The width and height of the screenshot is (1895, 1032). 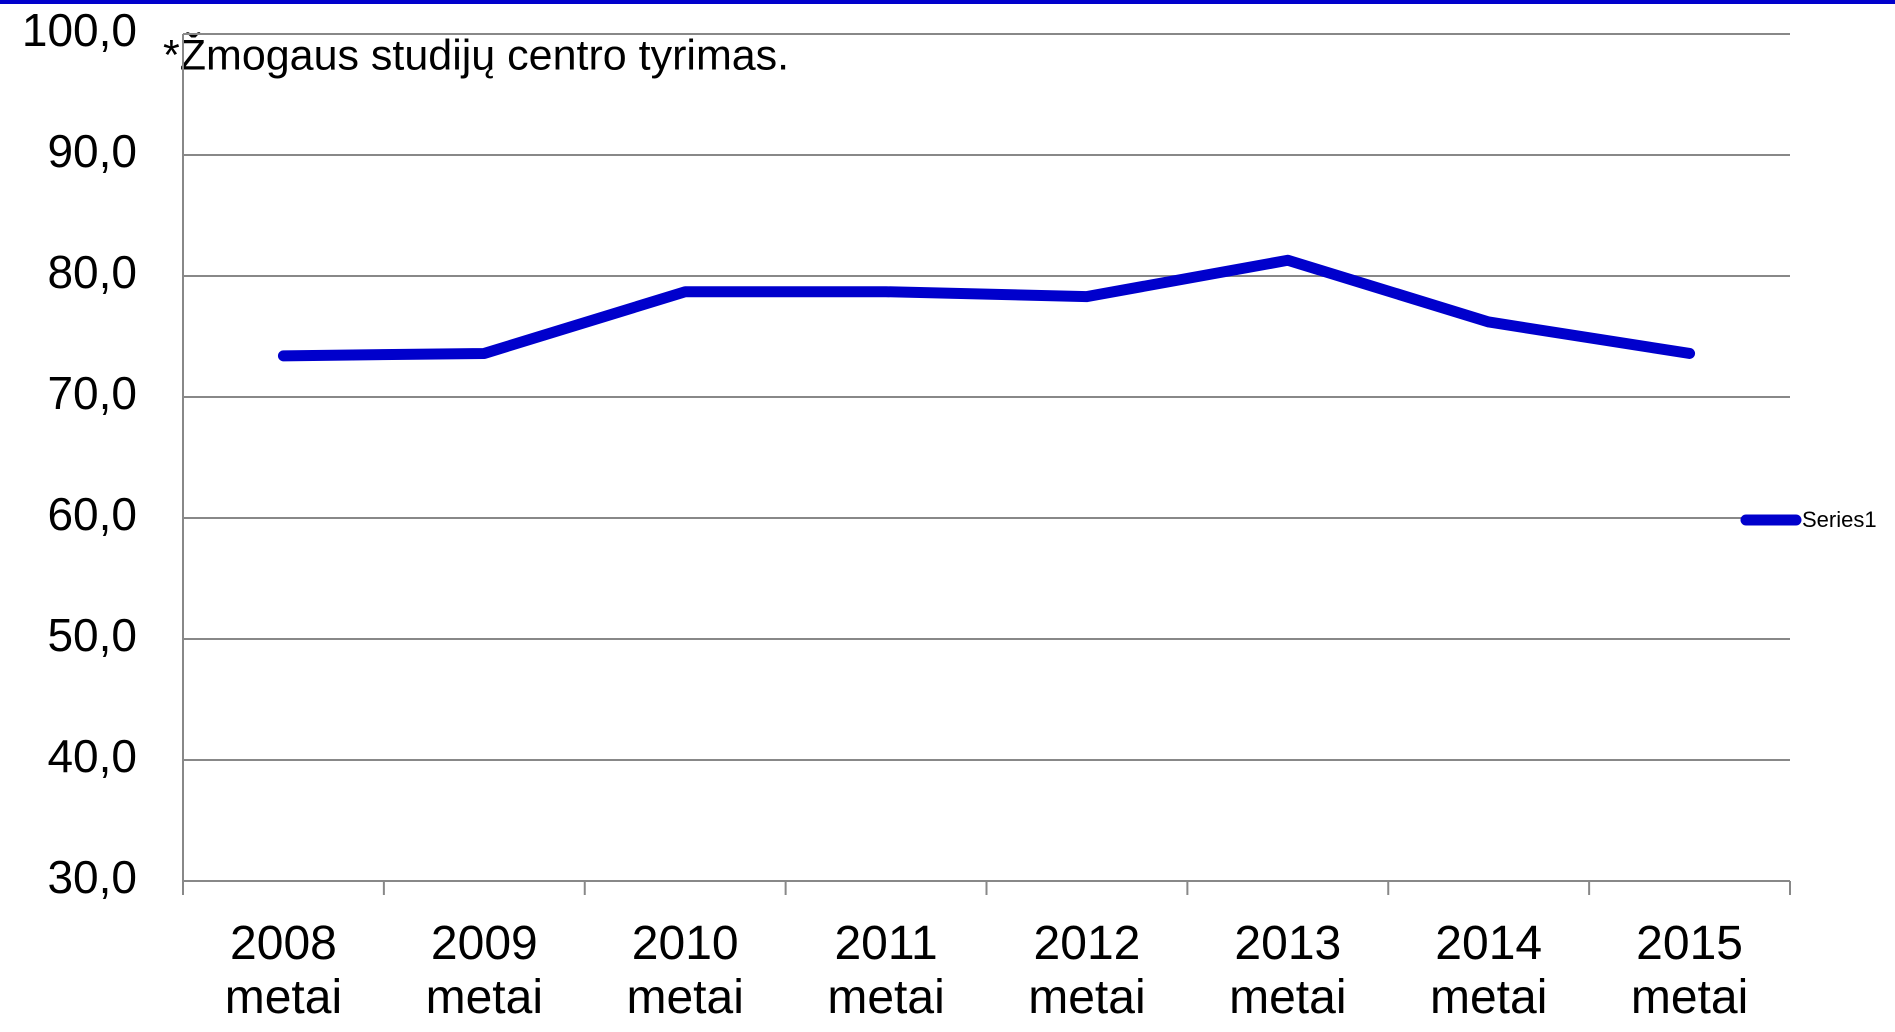 I want to click on top-rule, so click(x=947, y=2).